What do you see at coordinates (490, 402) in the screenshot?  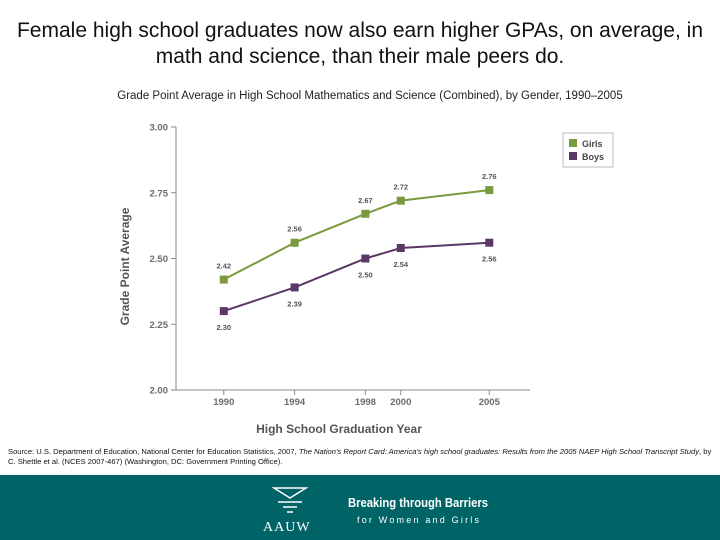 I see `x-tick-label: 2005` at bounding box center [490, 402].